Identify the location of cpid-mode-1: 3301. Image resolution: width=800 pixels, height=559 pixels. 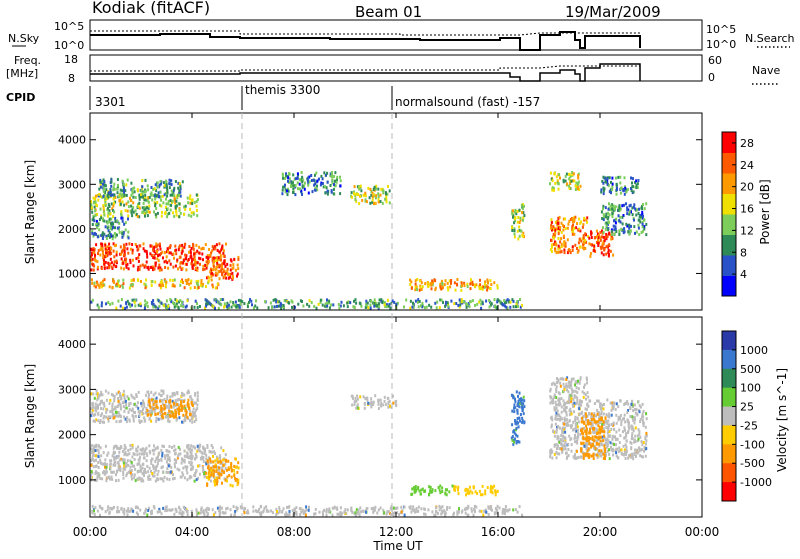
(110, 102).